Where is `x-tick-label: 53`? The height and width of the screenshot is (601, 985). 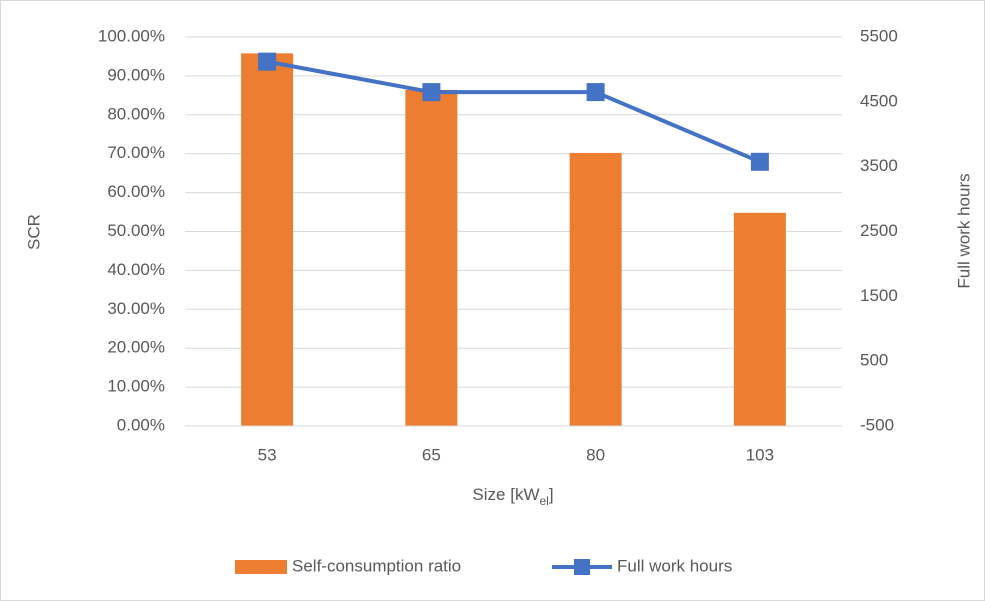 x-tick-label: 53 is located at coordinates (267, 454).